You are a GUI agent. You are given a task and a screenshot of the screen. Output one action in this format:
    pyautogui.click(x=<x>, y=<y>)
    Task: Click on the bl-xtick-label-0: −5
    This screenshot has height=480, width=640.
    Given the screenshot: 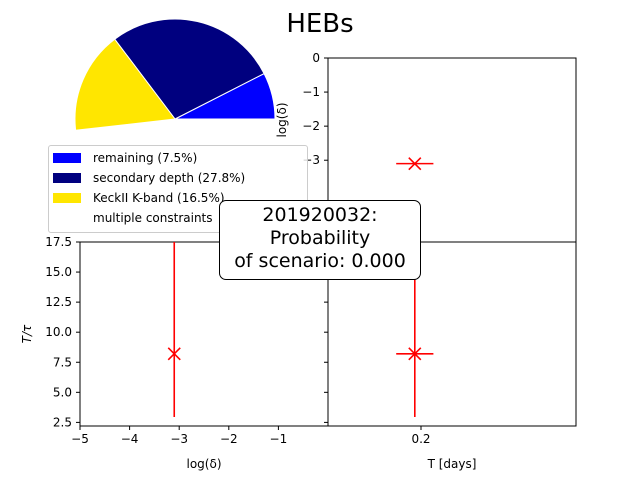 What is the action you would take?
    pyautogui.click(x=80, y=439)
    